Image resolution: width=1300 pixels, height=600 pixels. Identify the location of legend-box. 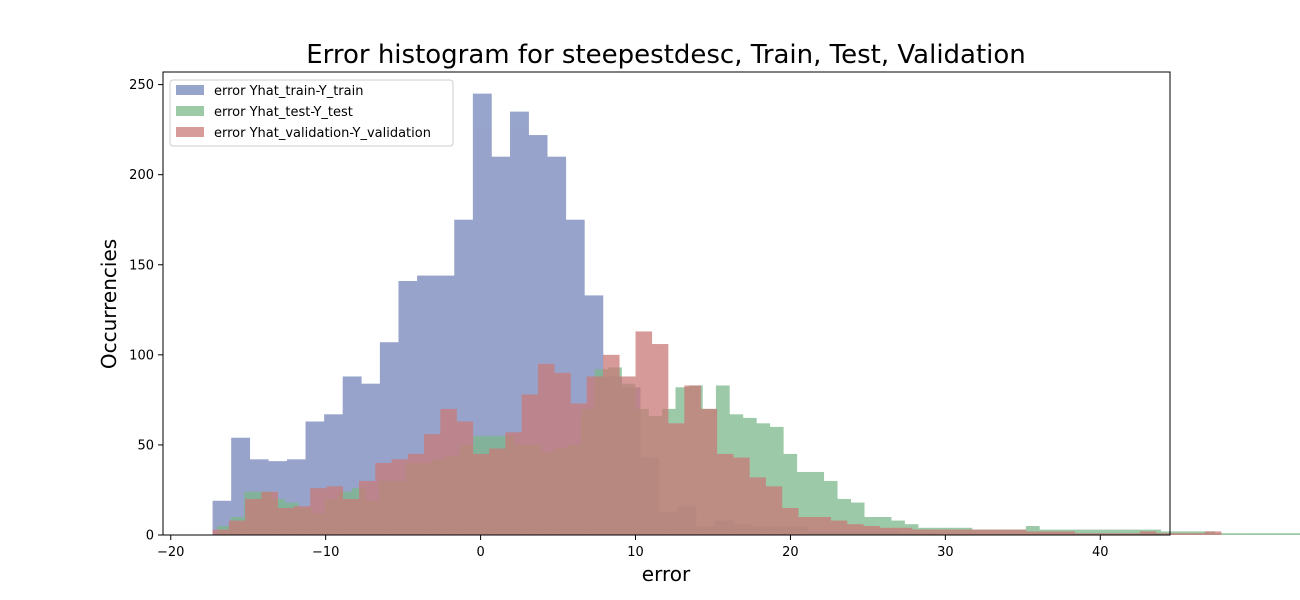
(311, 113).